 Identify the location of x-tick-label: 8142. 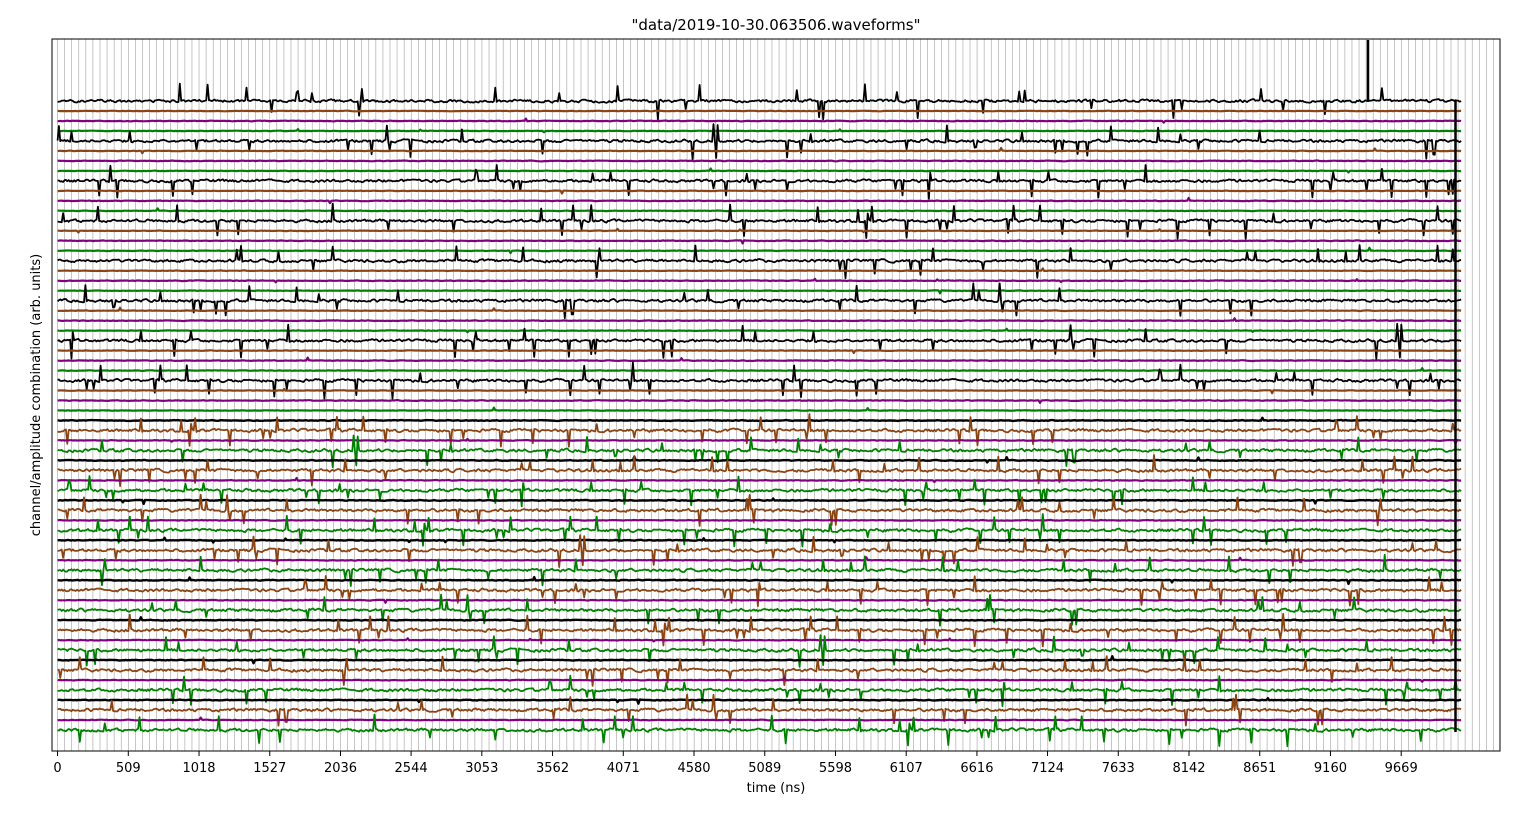
(1188, 768).